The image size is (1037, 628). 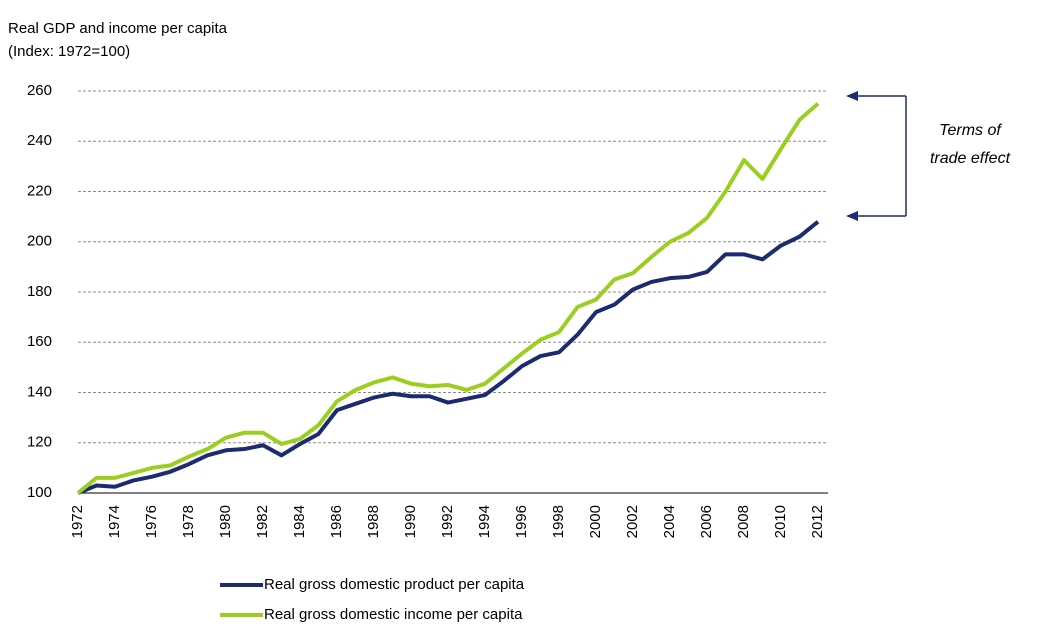 I want to click on x-tick-label: 1986, so click(x=336, y=521).